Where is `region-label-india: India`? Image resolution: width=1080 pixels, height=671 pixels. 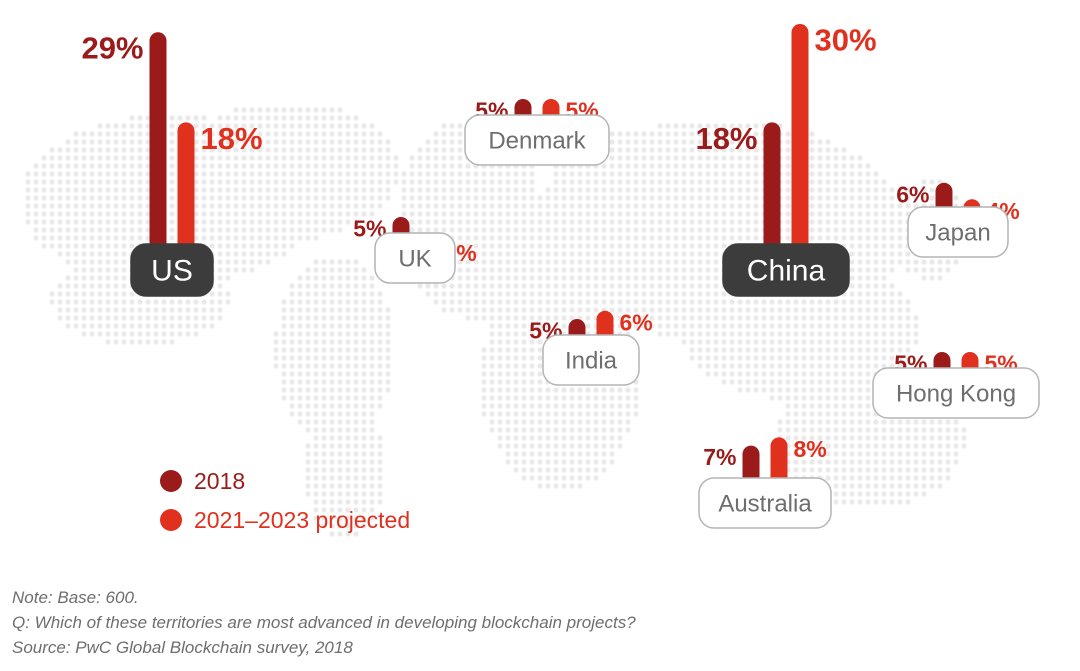 region-label-india: India is located at coordinates (591, 360).